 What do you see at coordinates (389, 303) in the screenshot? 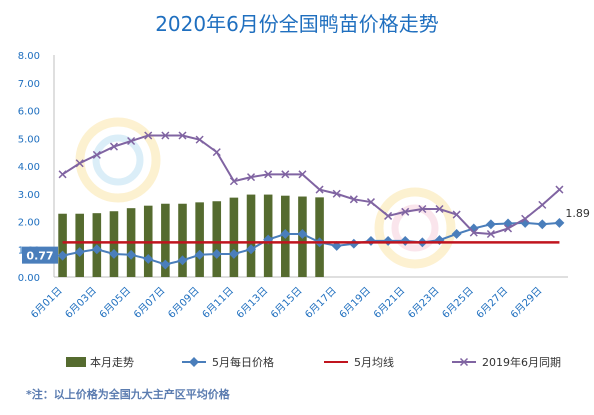
I see `x-tick-label: 6月21日` at bounding box center [389, 303].